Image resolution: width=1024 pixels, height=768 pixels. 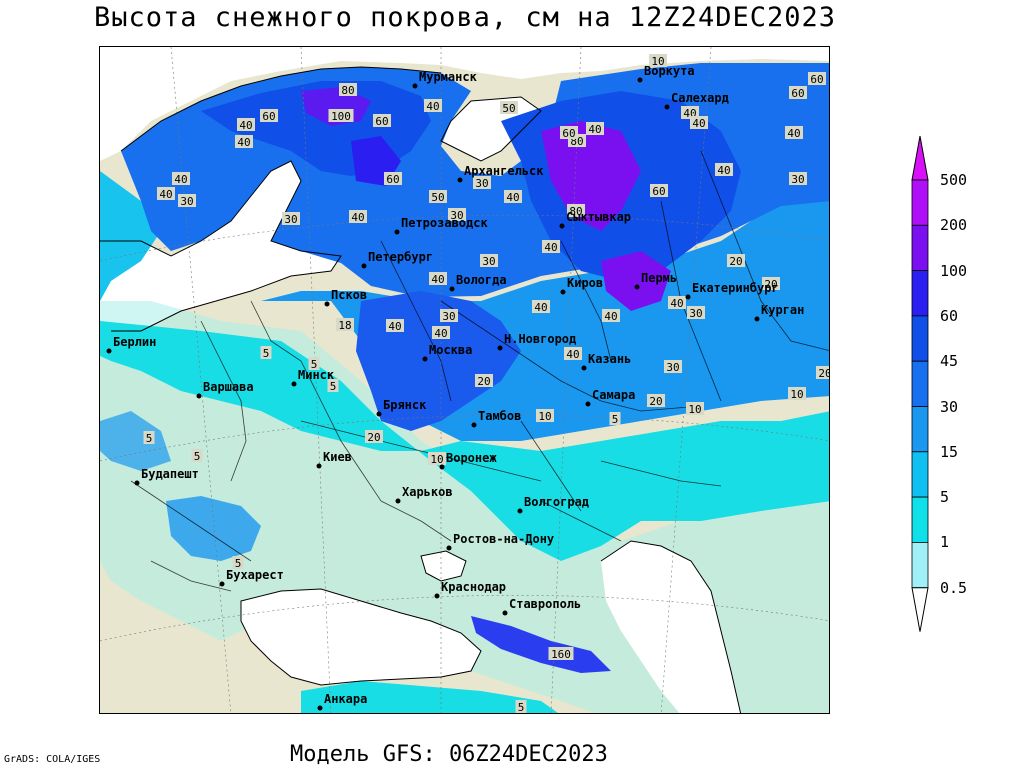 What do you see at coordinates (945, 497) in the screenshot?
I see `legend-tick-label: 5` at bounding box center [945, 497].